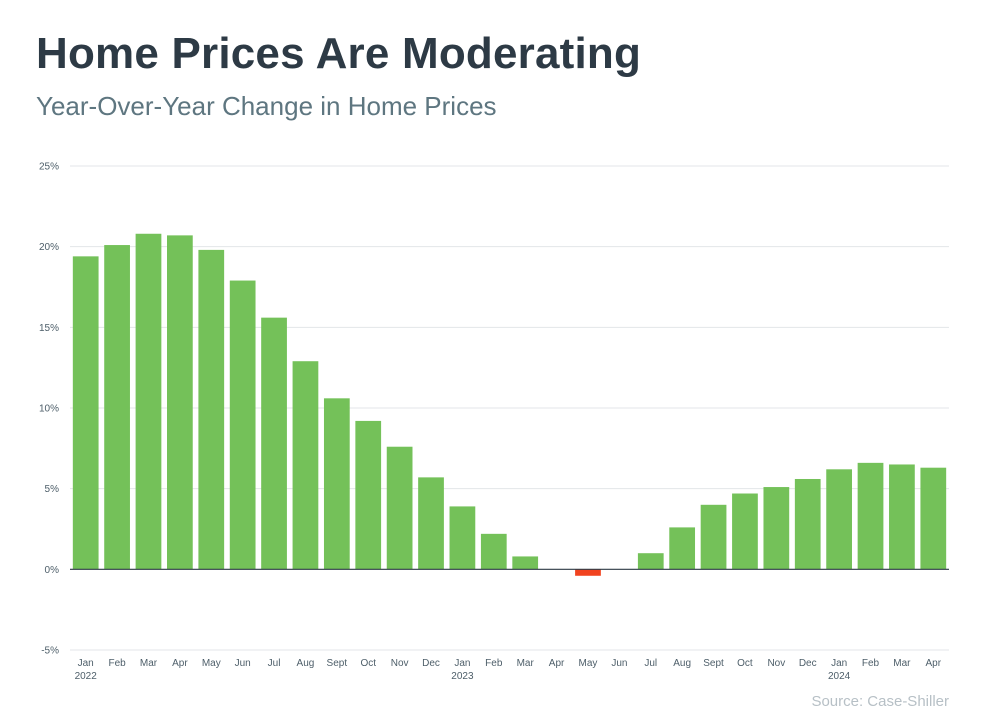 This screenshot has height=710, width=991. Describe the element at coordinates (49, 247) in the screenshot. I see `y-tick-label: 20%` at that location.